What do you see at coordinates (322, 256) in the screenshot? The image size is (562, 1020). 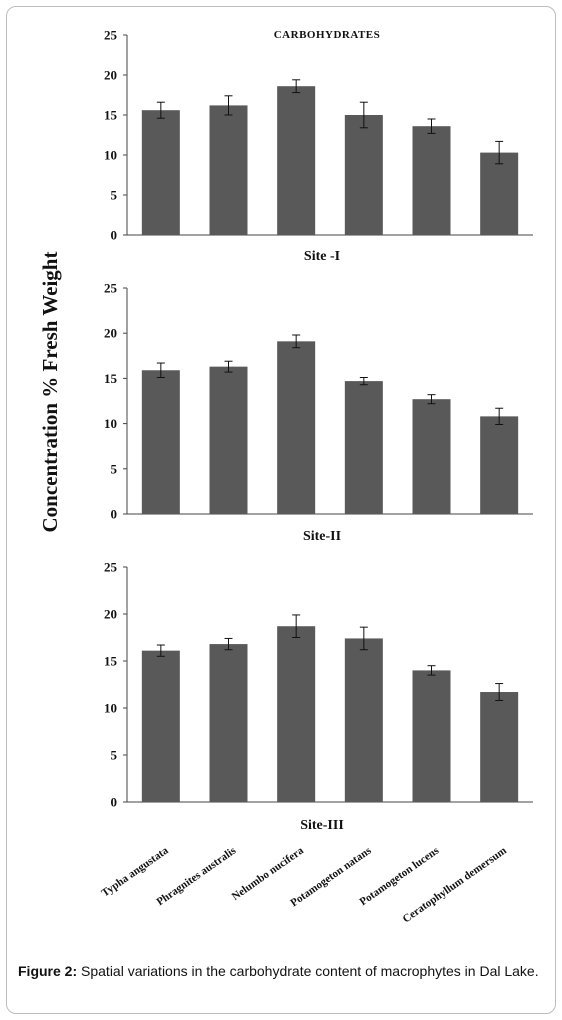 I see `panel-label: Site -I` at bounding box center [322, 256].